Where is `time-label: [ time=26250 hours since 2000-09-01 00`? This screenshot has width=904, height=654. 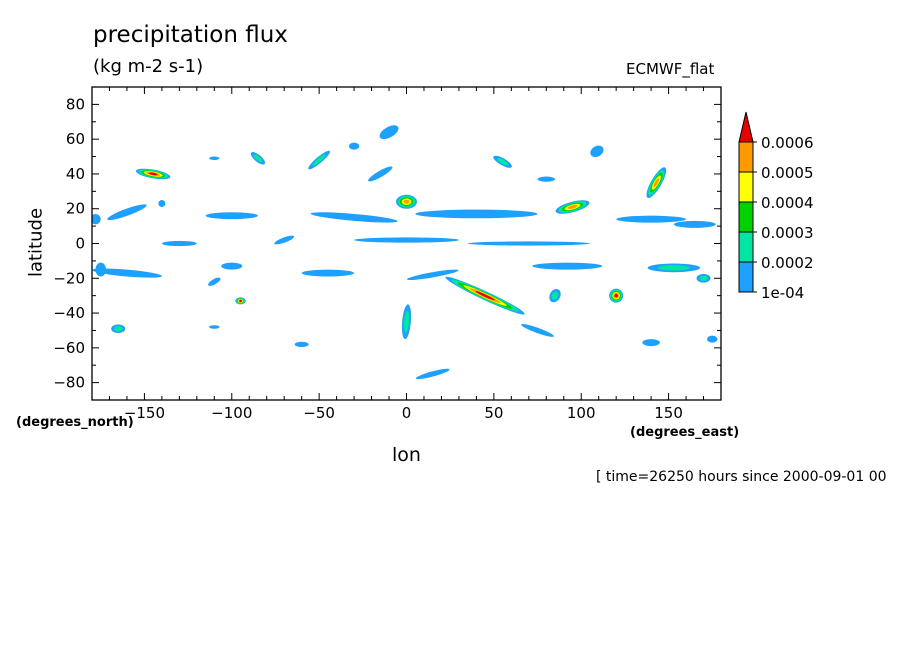 time-label: [ time=26250 hours since 2000-09-01 00 is located at coordinates (741, 477).